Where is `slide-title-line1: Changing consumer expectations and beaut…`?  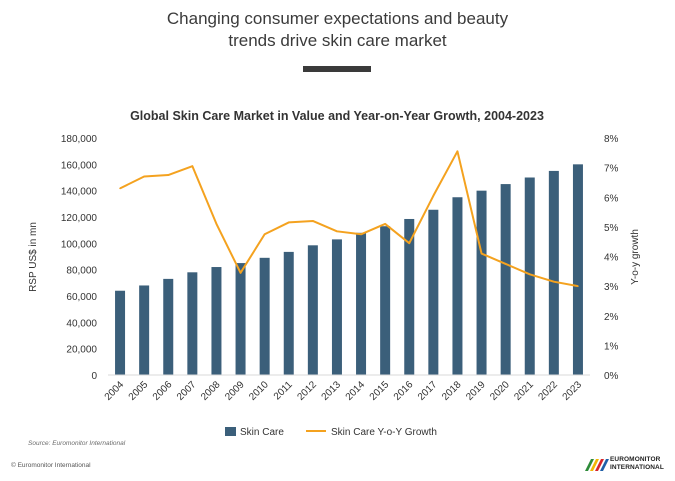 slide-title-line1: Changing consumer expectations and beaut… is located at coordinates (337, 18).